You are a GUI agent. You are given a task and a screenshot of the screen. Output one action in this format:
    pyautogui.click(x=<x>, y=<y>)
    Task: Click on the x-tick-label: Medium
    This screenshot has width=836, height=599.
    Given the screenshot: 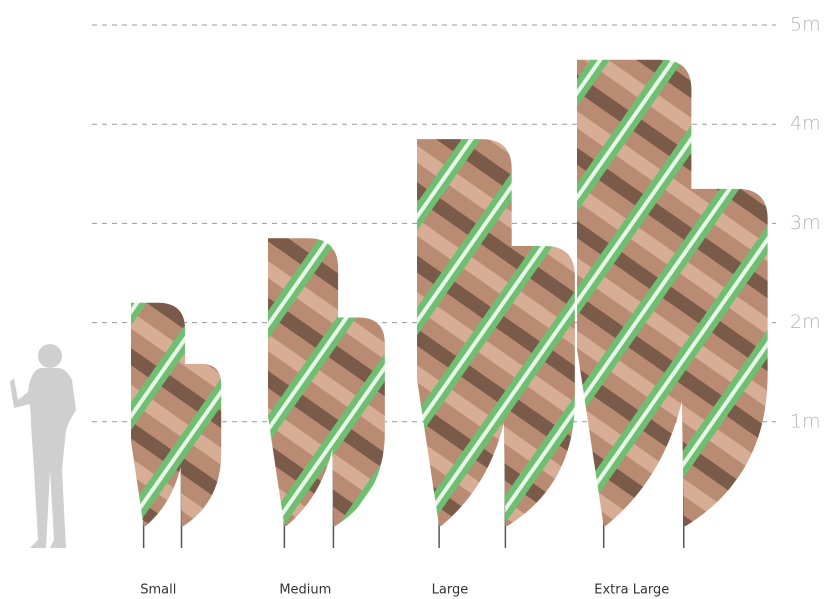 What is the action you would take?
    pyautogui.click(x=305, y=590)
    